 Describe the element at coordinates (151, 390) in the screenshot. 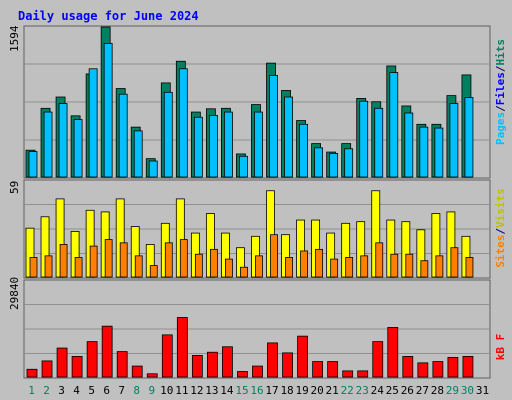

I see `day-label: 9` at that location.